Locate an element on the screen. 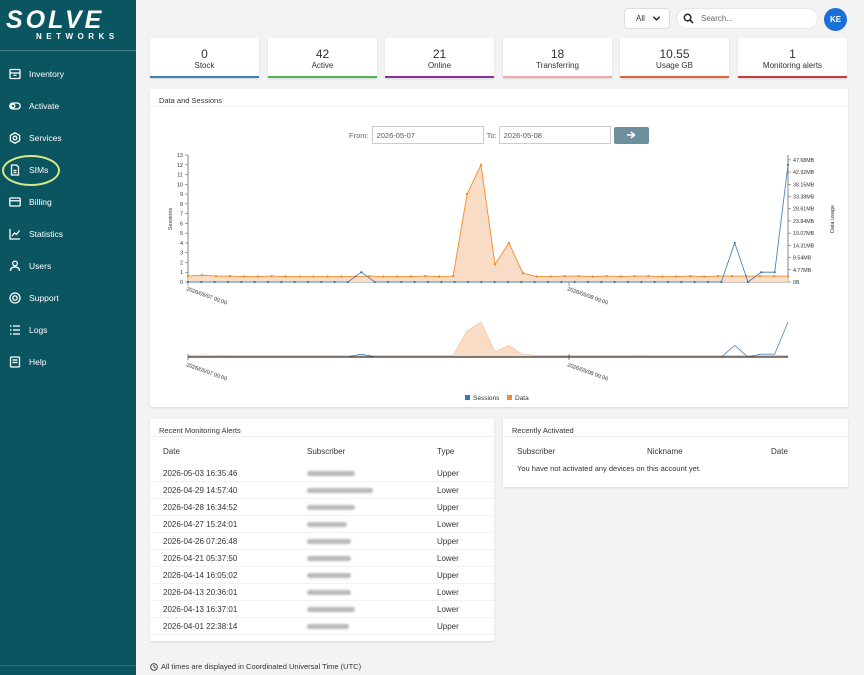 The width and height of the screenshot is (864, 675). stat-card-active: 42 Active is located at coordinates (322, 58).